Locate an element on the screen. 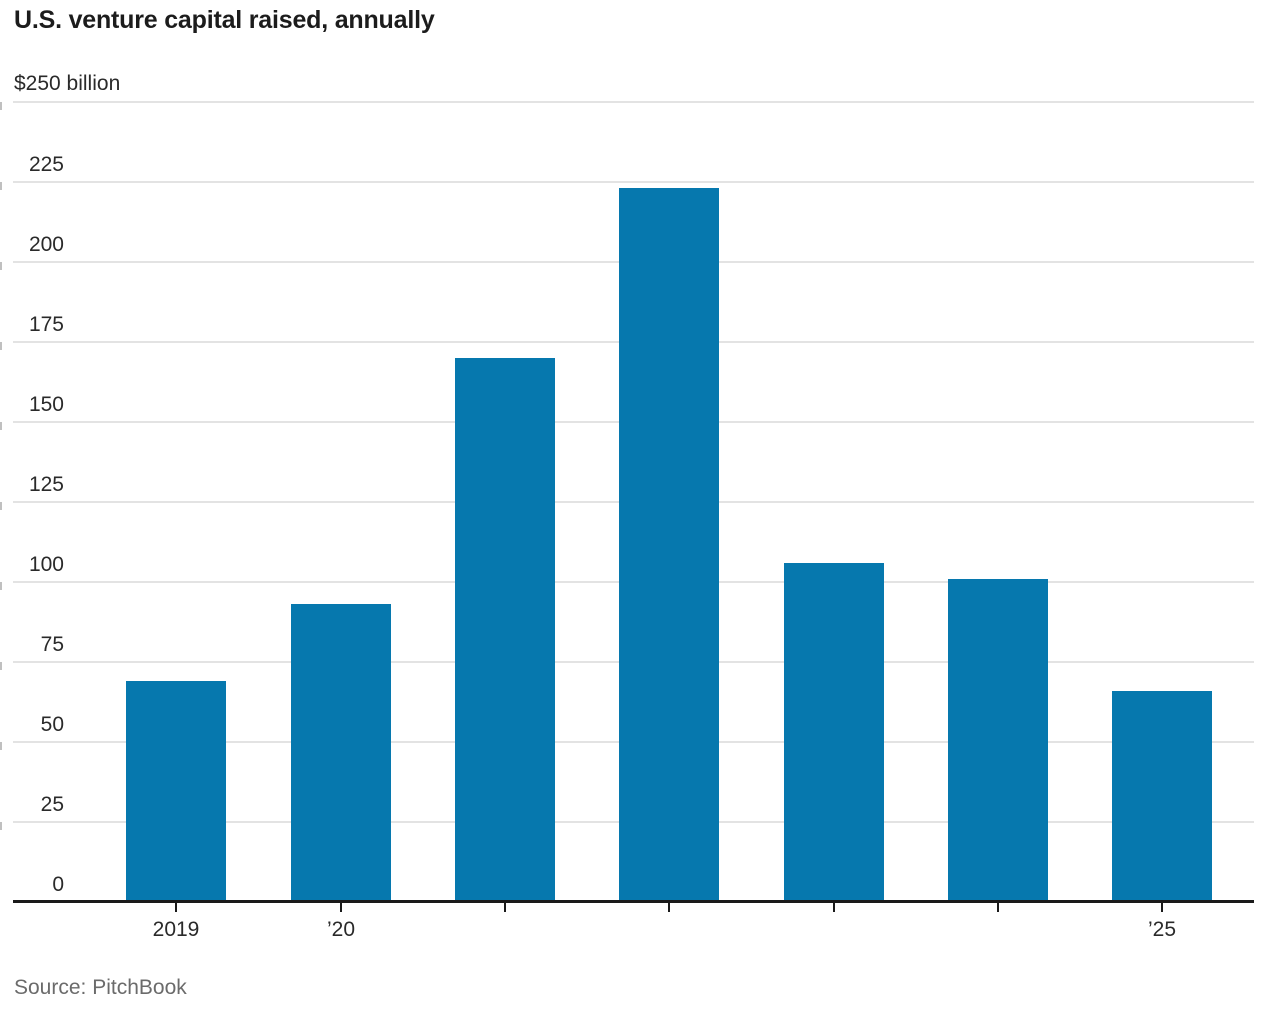 Image resolution: width=1266 pixels, height=1010 pixels. y-tick-label: 200 is located at coordinates (46, 244).